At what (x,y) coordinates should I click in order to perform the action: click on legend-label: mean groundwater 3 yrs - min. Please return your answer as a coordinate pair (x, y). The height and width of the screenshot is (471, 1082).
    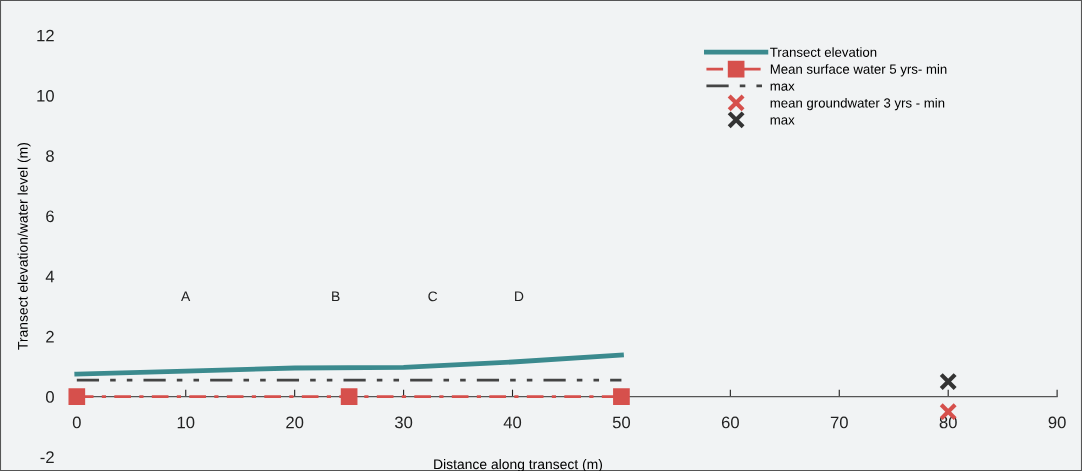
    Looking at the image, I should click on (857, 104).